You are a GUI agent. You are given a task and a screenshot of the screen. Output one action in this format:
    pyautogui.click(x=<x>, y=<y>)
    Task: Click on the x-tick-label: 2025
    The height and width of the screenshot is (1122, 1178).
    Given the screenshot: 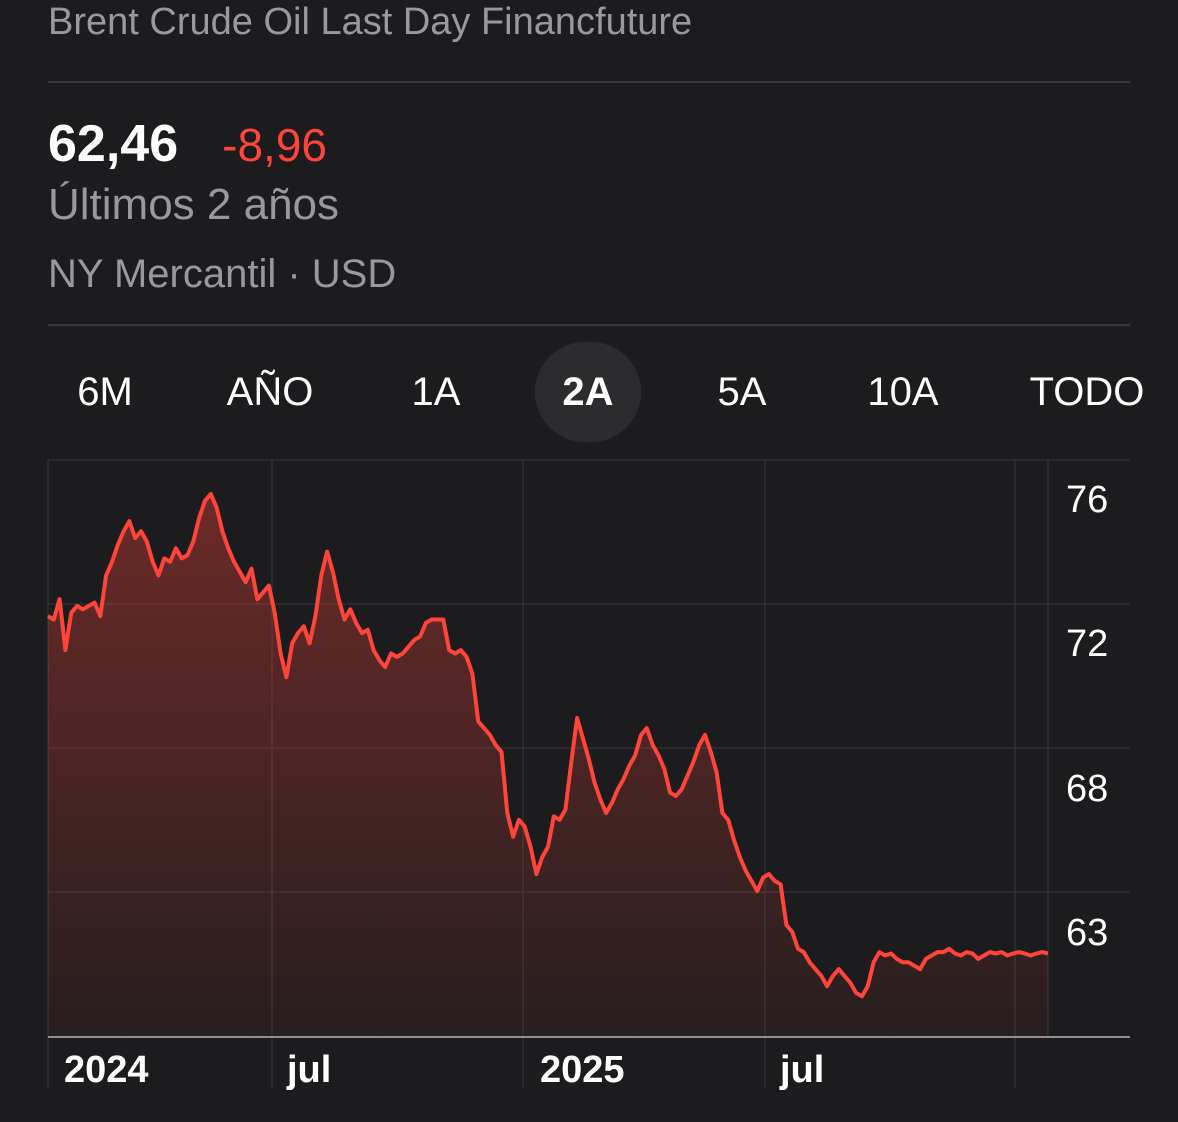 What is the action you would take?
    pyautogui.click(x=582, y=1070)
    